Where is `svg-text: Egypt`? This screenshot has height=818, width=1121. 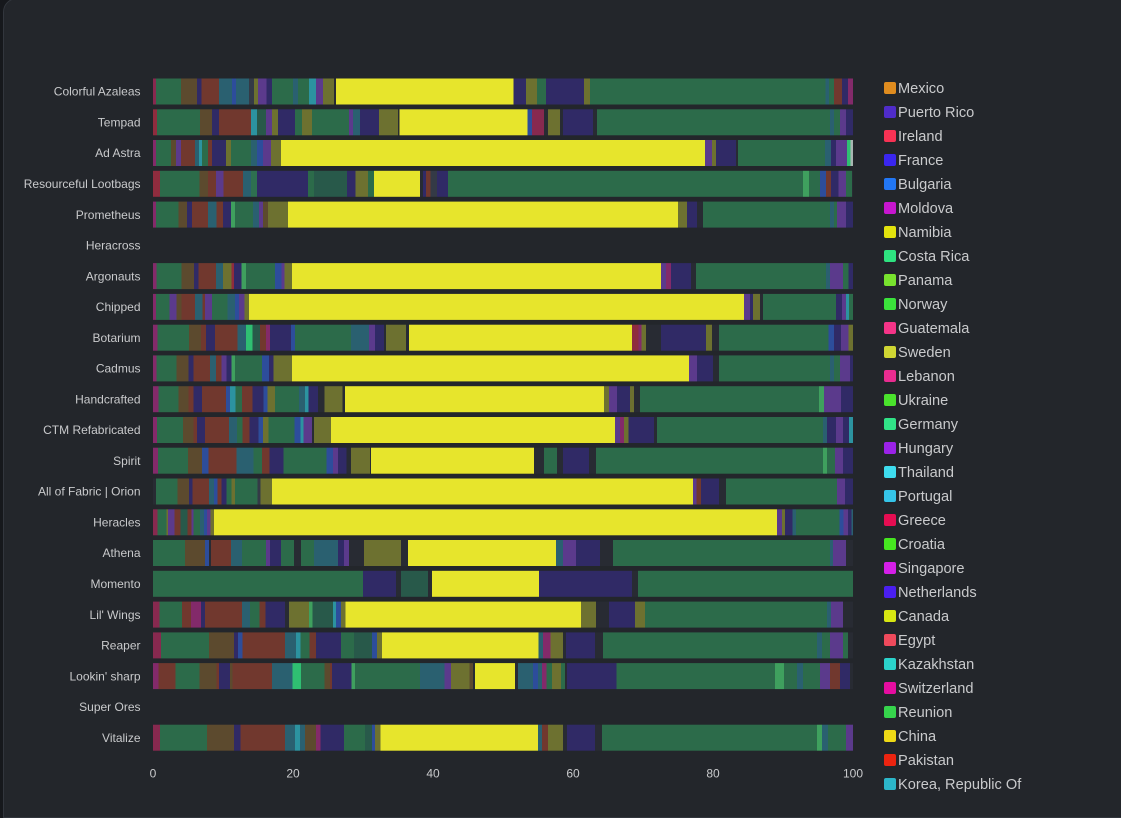
svg-text: Egypt is located at coordinates (916, 641).